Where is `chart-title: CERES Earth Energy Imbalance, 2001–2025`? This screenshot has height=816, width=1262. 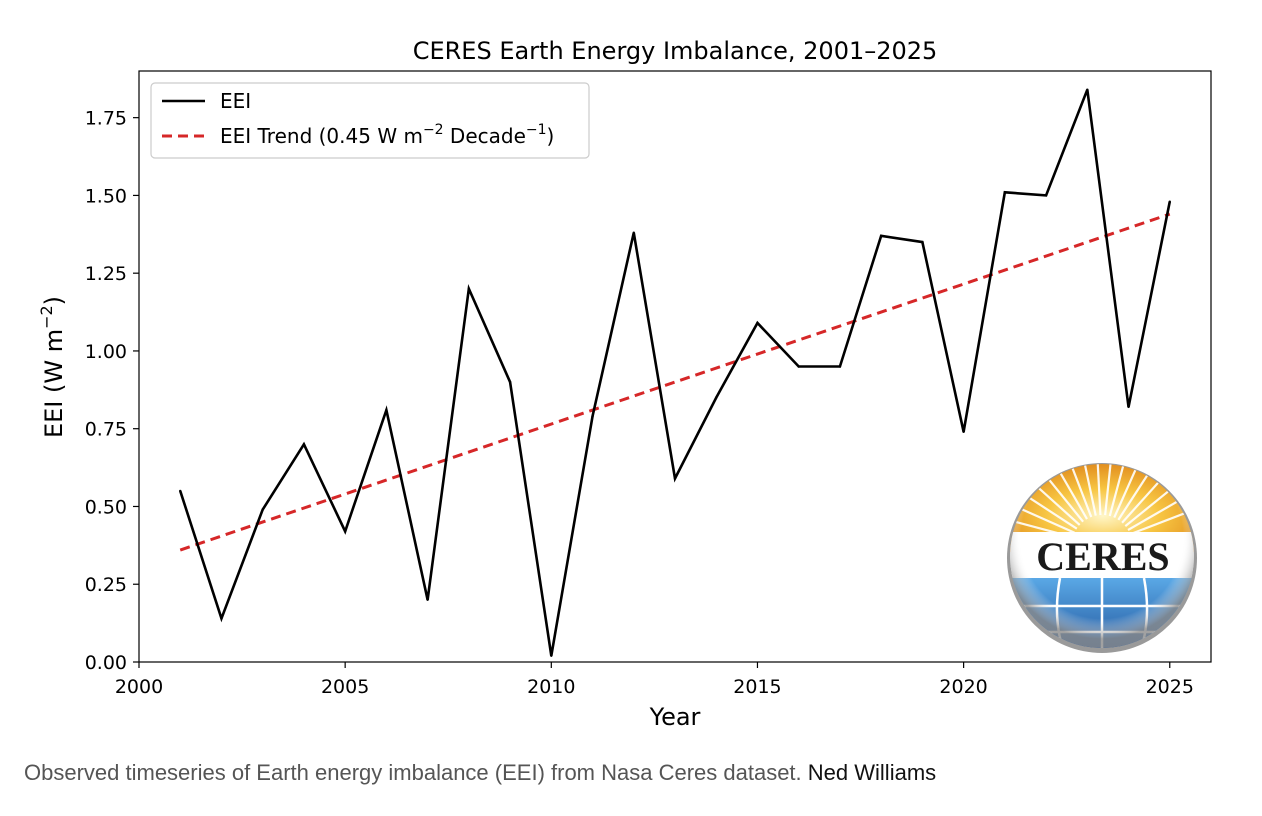 chart-title: CERES Earth Energy Imbalance, 2001–2025 is located at coordinates (675, 51).